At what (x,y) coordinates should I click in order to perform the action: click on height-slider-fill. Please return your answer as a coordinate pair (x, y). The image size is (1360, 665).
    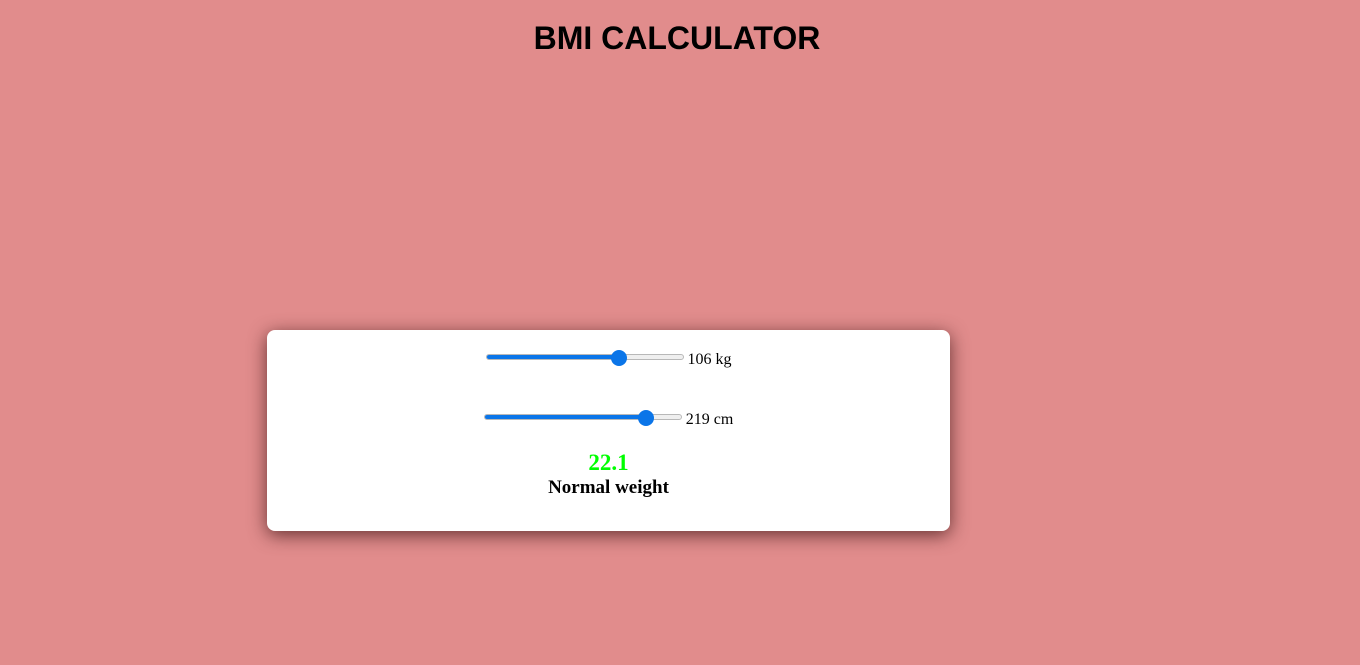
    Looking at the image, I should click on (566, 417).